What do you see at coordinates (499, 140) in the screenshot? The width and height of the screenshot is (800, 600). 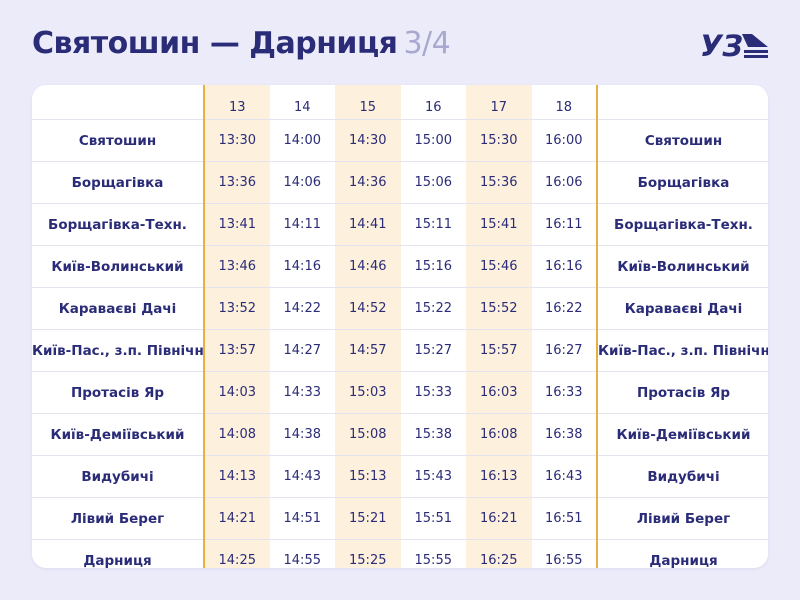 I see `departure-time: 15:30` at bounding box center [499, 140].